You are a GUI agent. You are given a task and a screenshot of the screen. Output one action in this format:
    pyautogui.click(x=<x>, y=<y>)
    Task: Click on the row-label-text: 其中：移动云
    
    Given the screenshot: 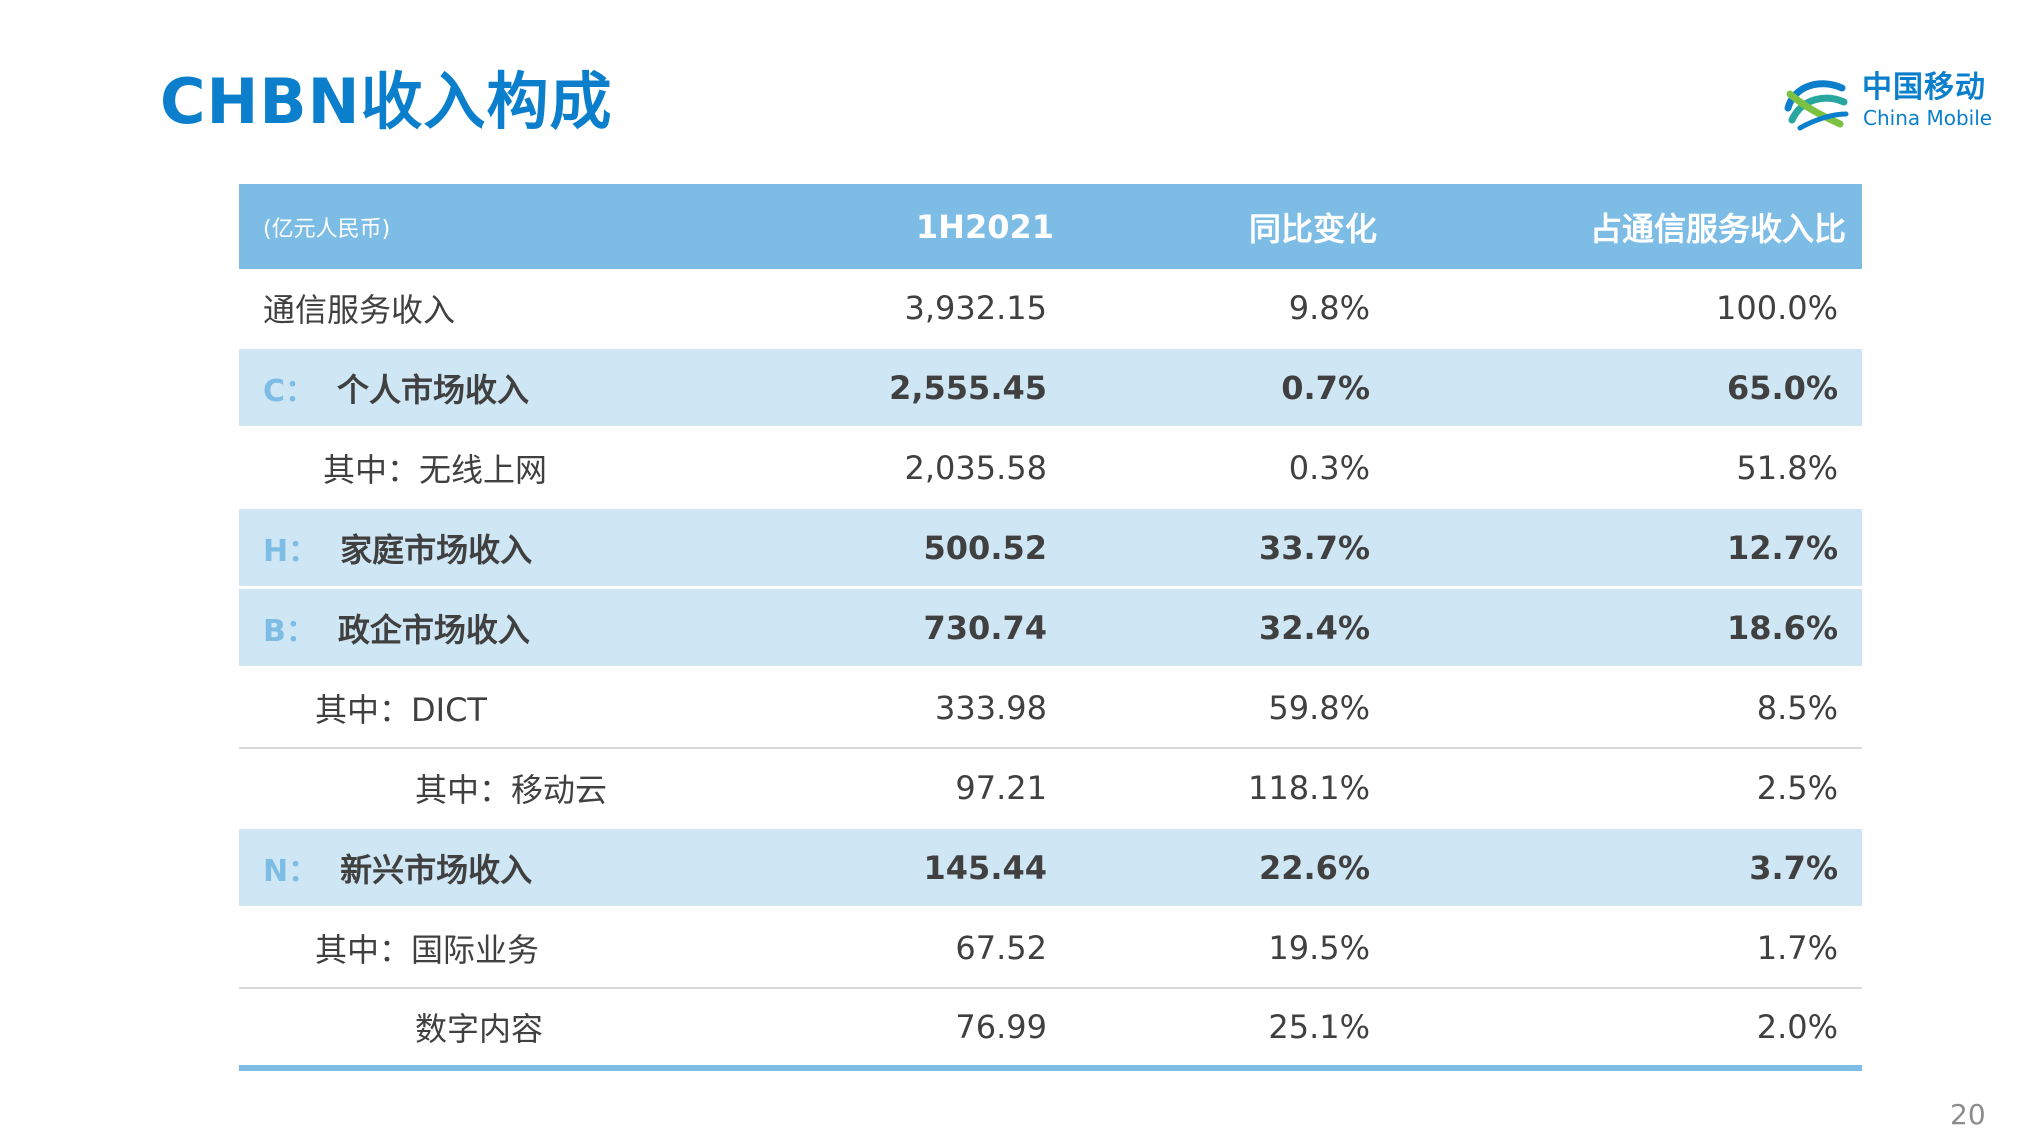 What is the action you would take?
    pyautogui.click(x=511, y=789)
    